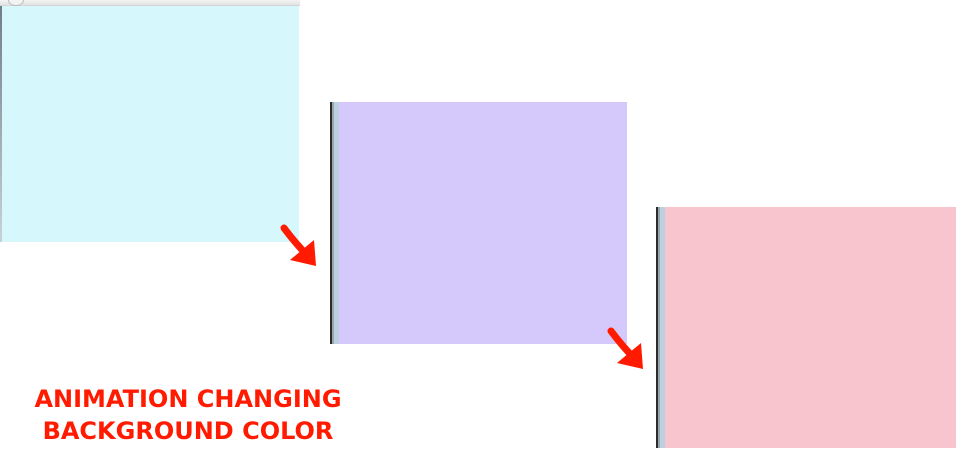 This screenshot has height=464, width=967. What do you see at coordinates (334, 223) in the screenshot?
I see `frame-2-left-edge` at bounding box center [334, 223].